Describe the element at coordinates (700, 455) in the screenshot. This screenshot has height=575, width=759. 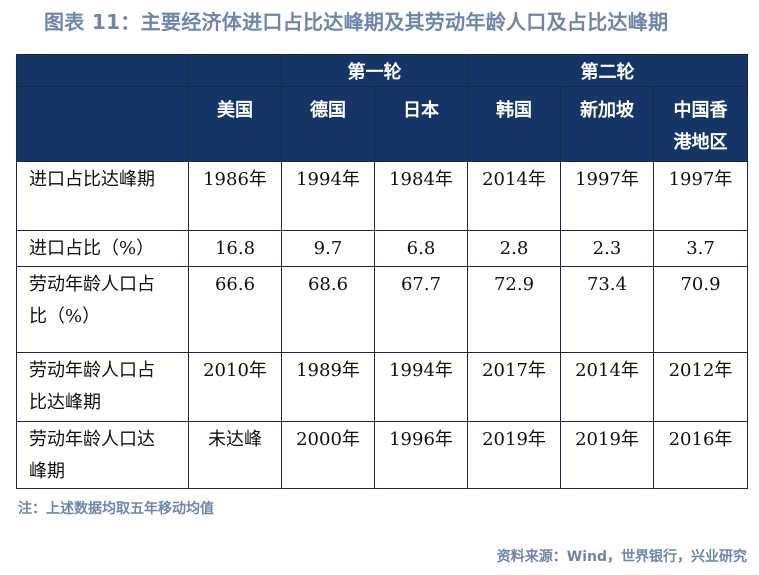
I see `table-cell: 2016年` at that location.